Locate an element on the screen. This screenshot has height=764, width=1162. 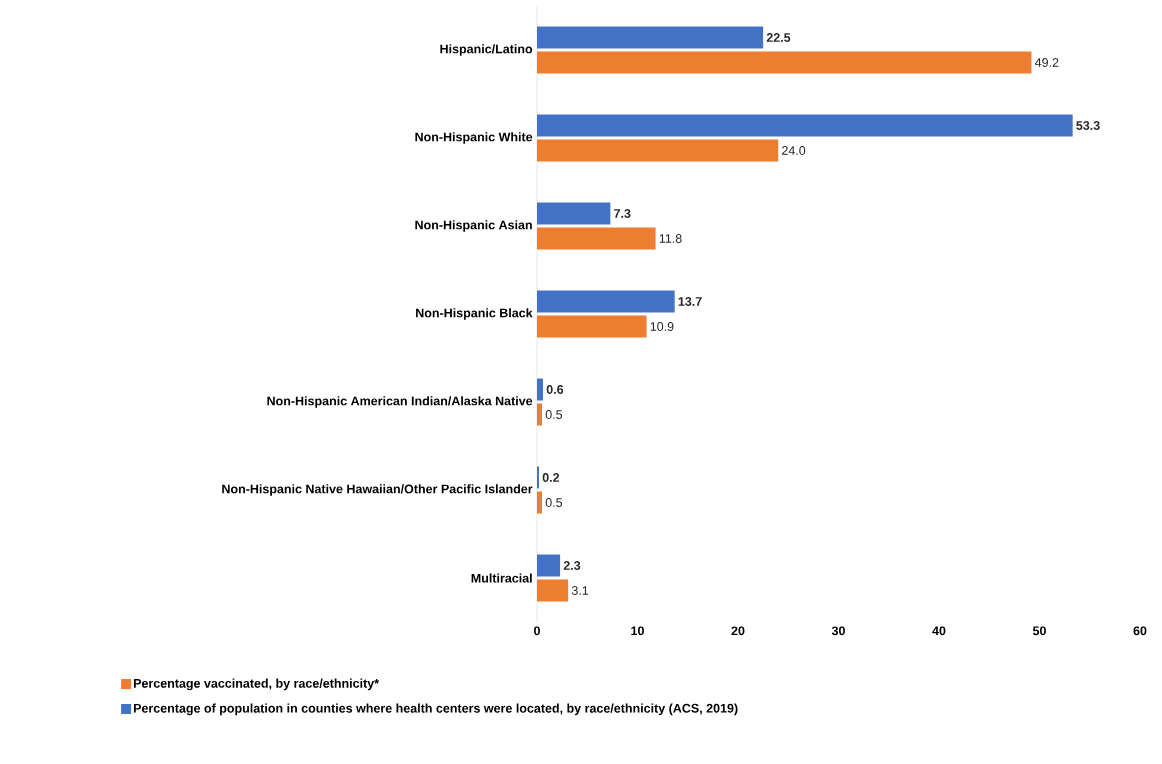
data-label: 3.1 is located at coordinates (580, 590).